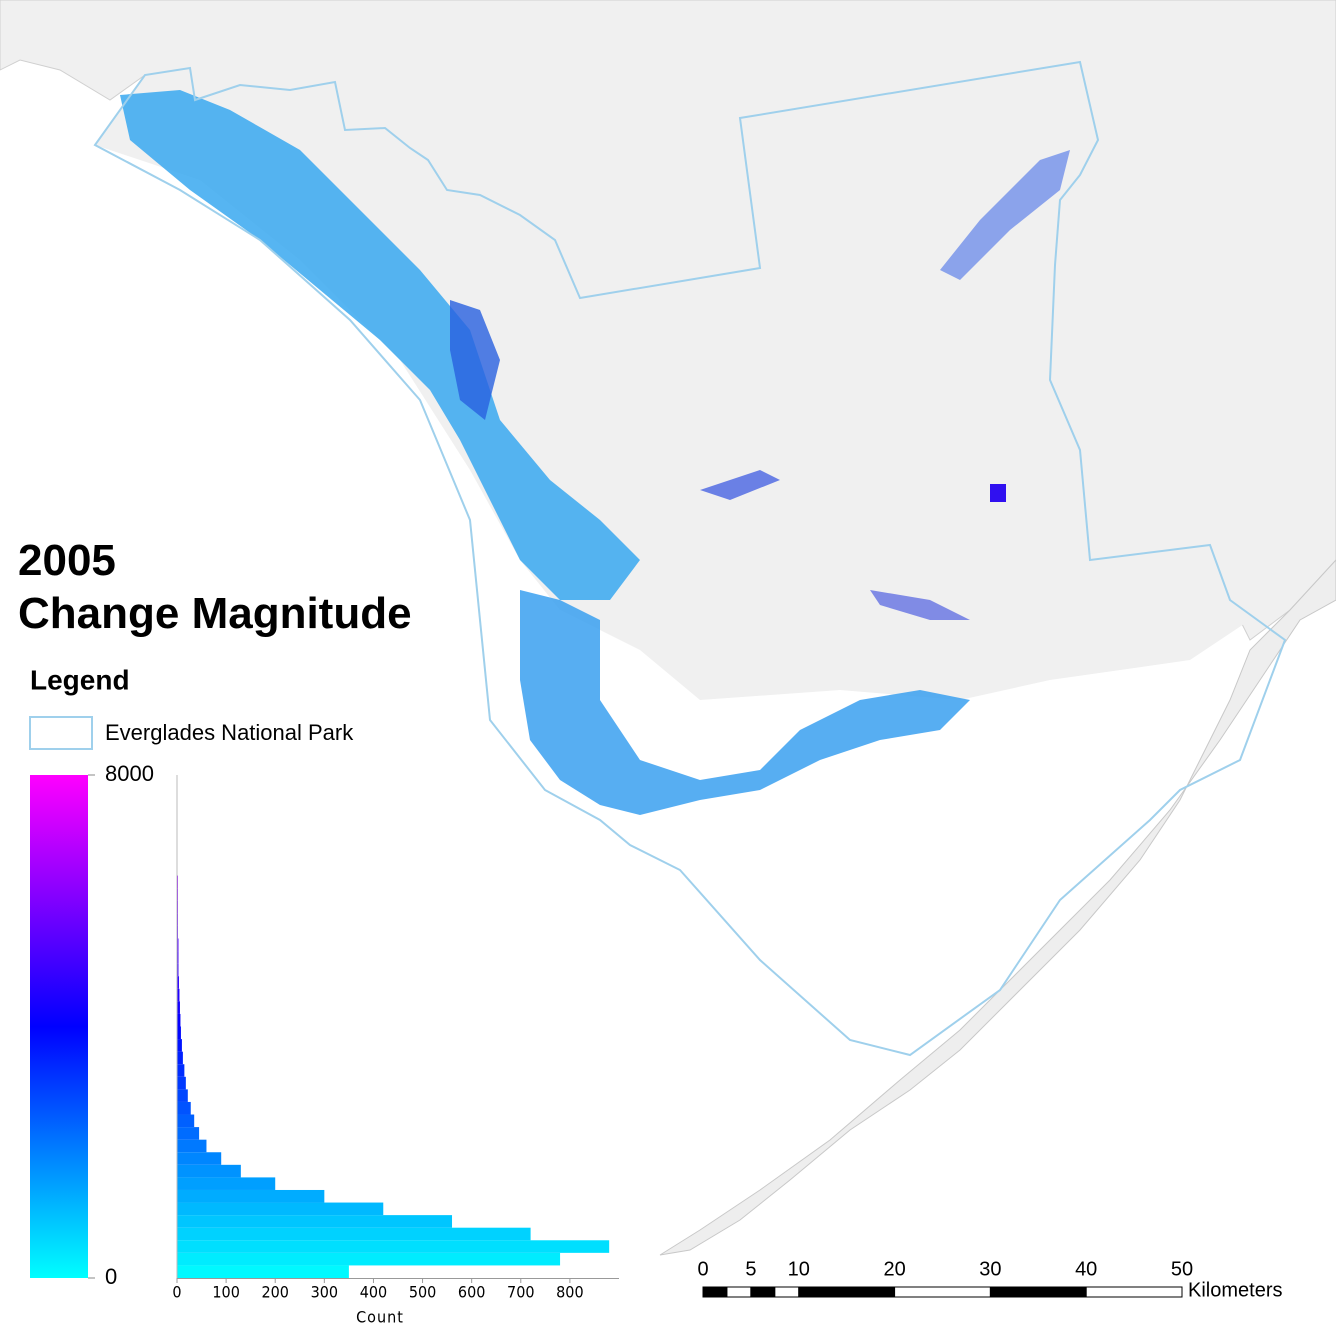 This screenshot has width=1336, height=1336. Describe the element at coordinates (990, 1269) in the screenshot. I see `scale-label: 30` at that location.